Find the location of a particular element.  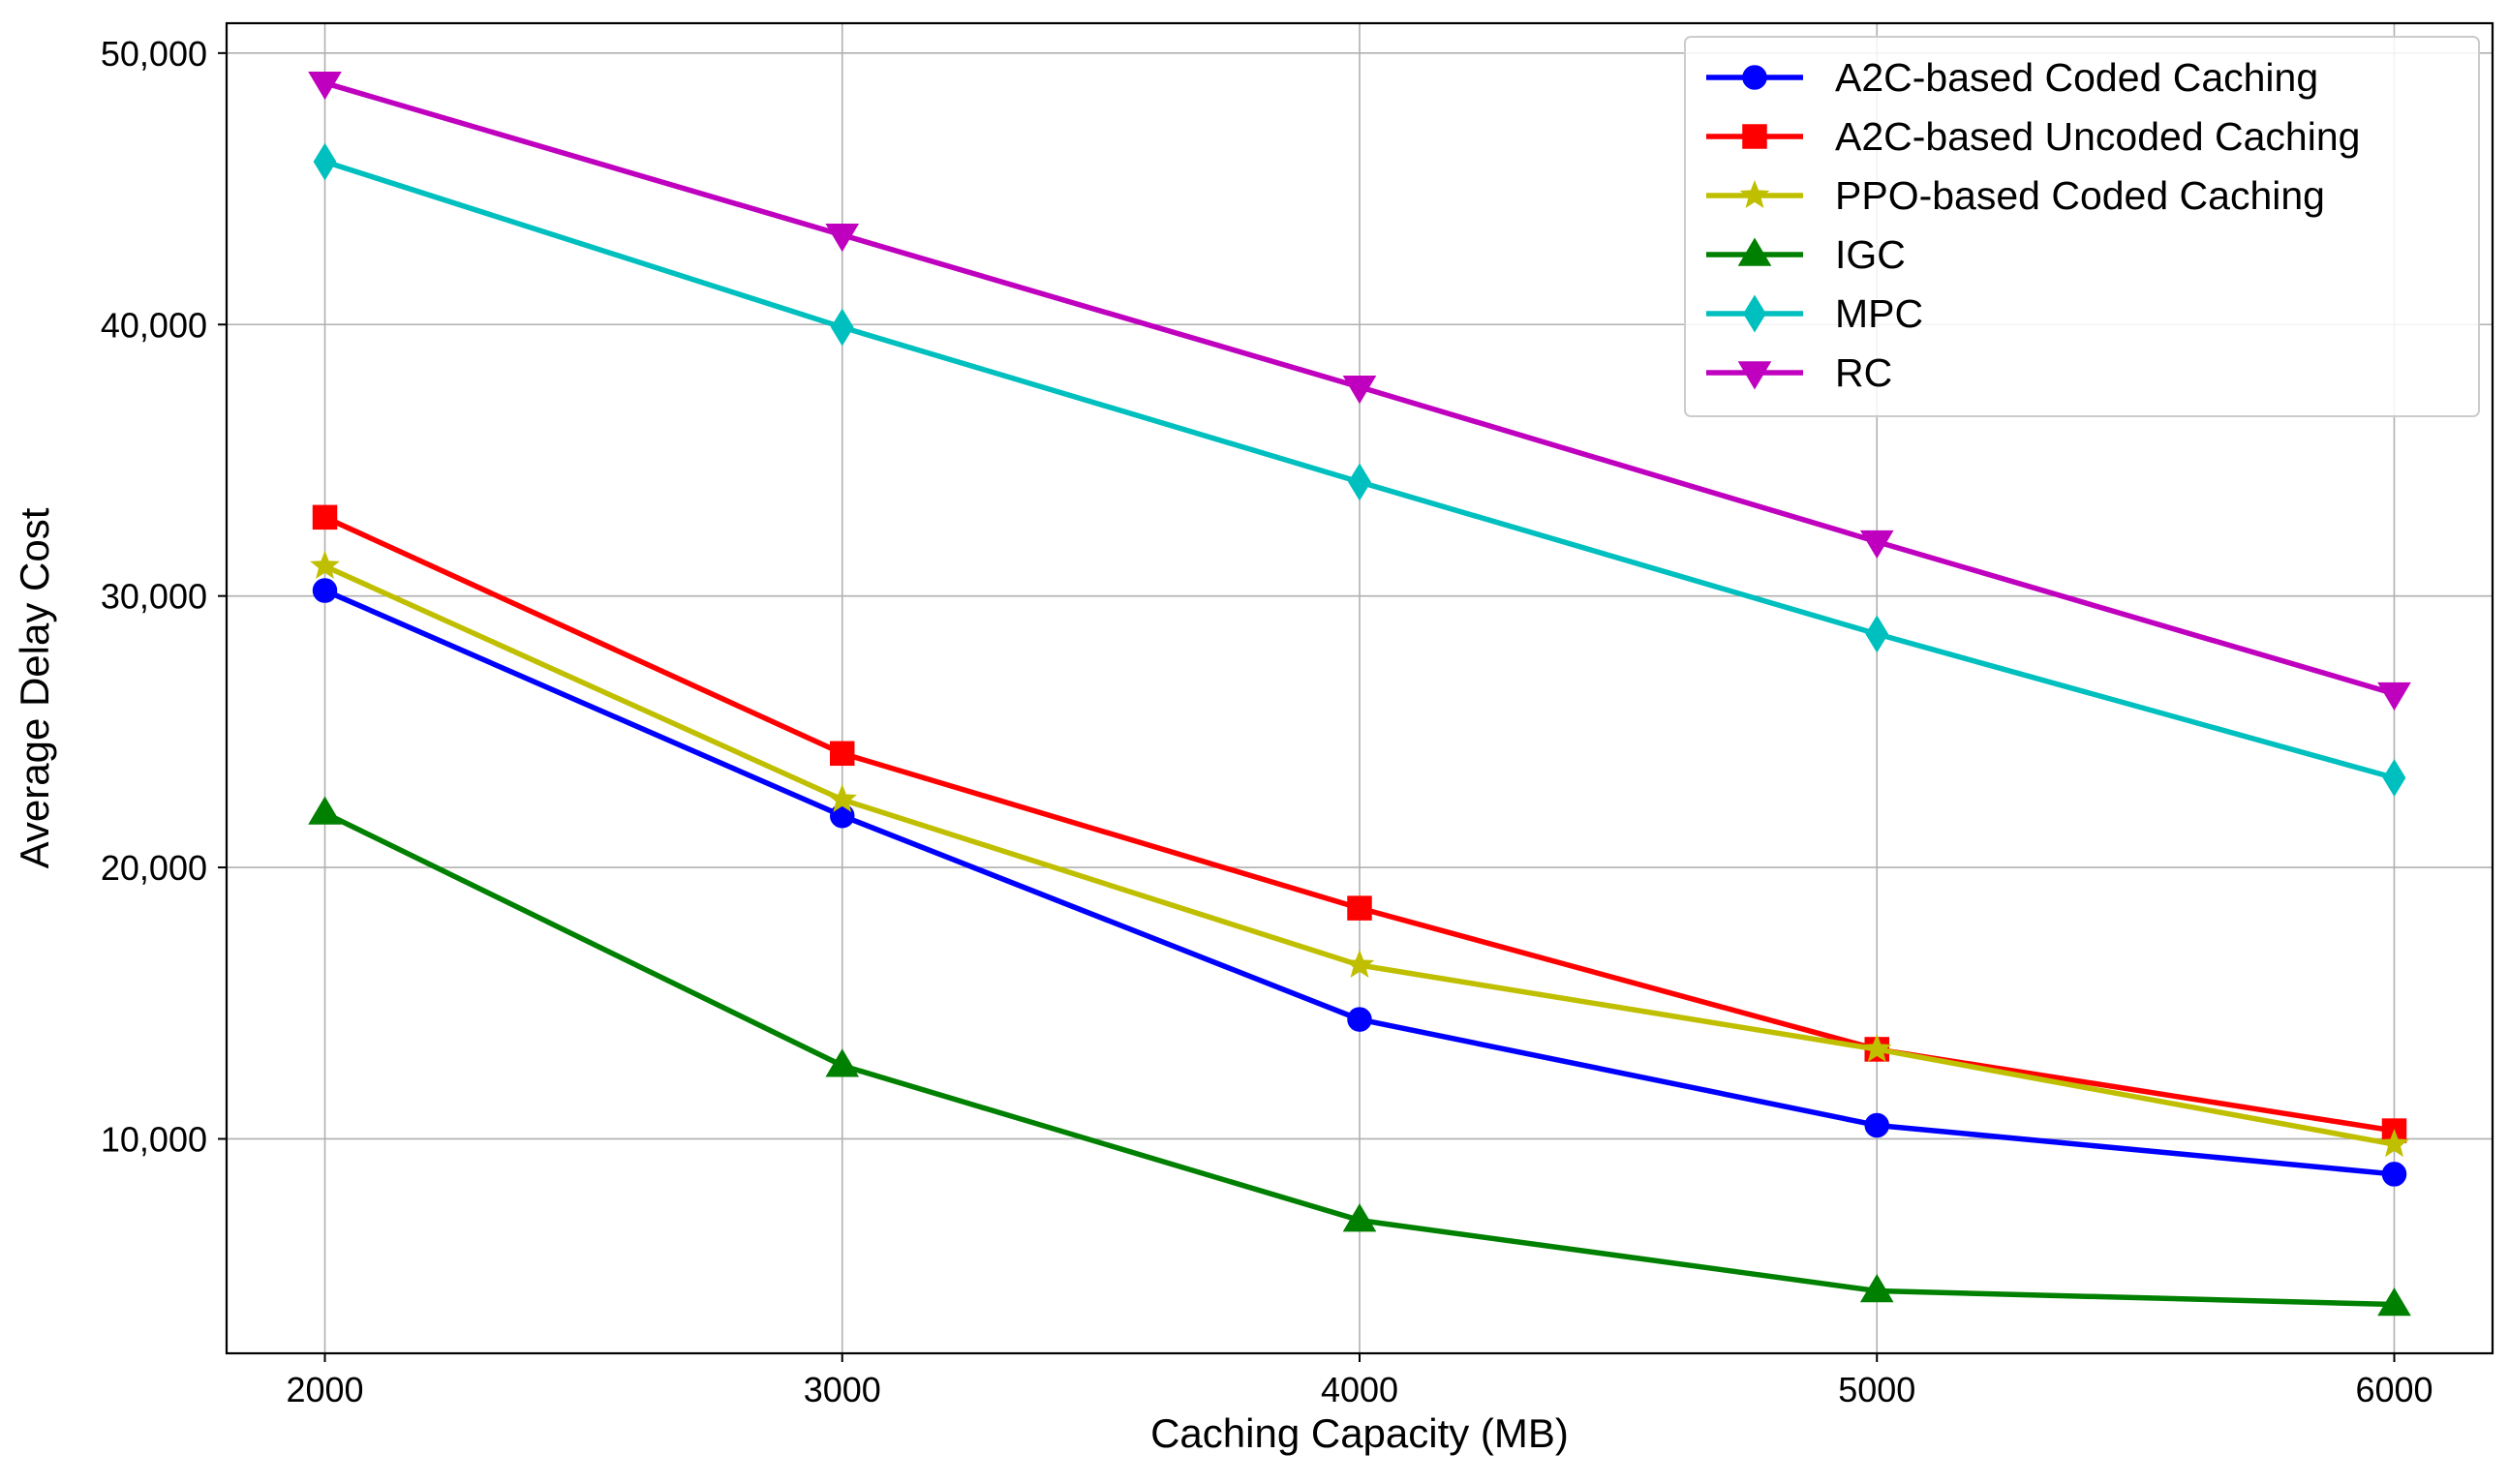

legend-entry: IGC is located at coordinates (1806, 254).